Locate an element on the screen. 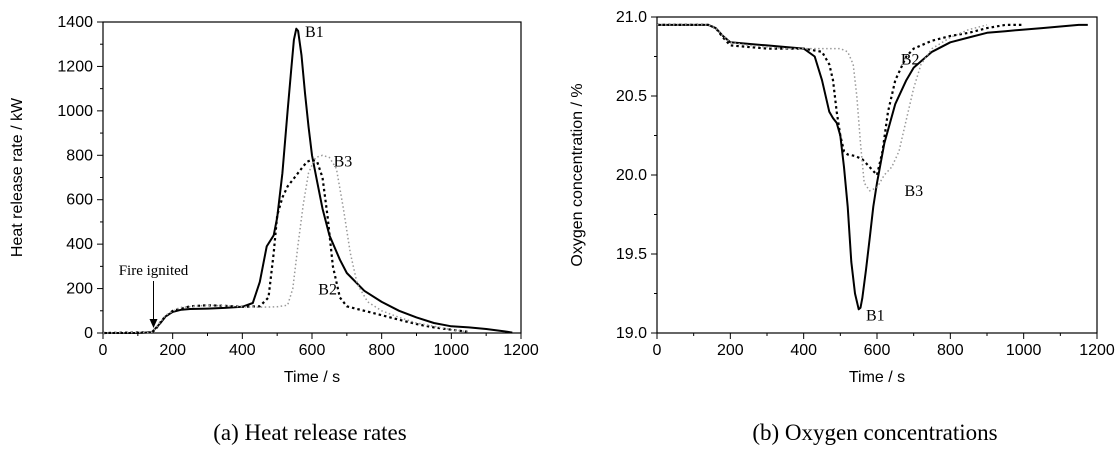 This screenshot has height=460, width=1119. arrow-head-icon is located at coordinates (153, 323).